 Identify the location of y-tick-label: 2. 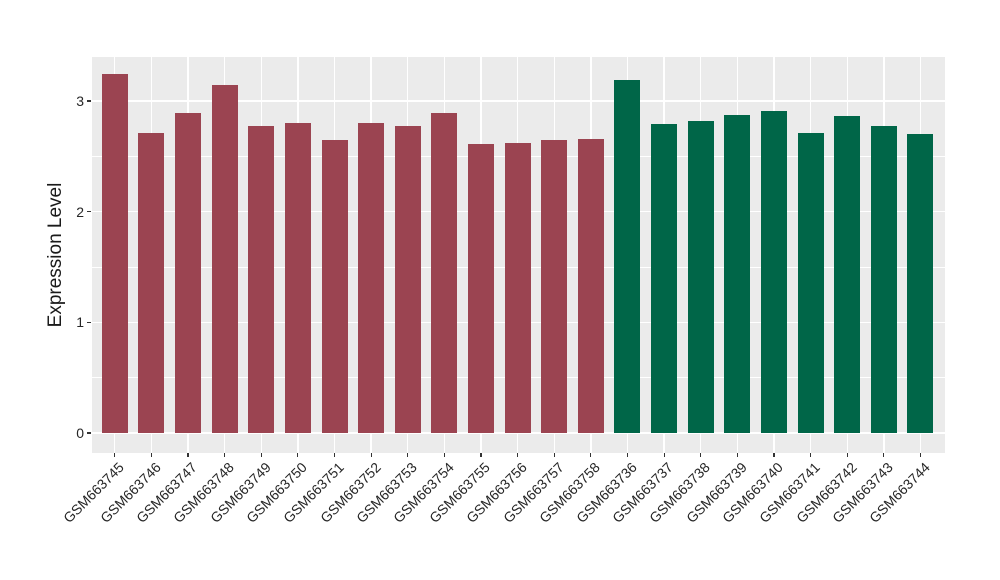
(80, 211).